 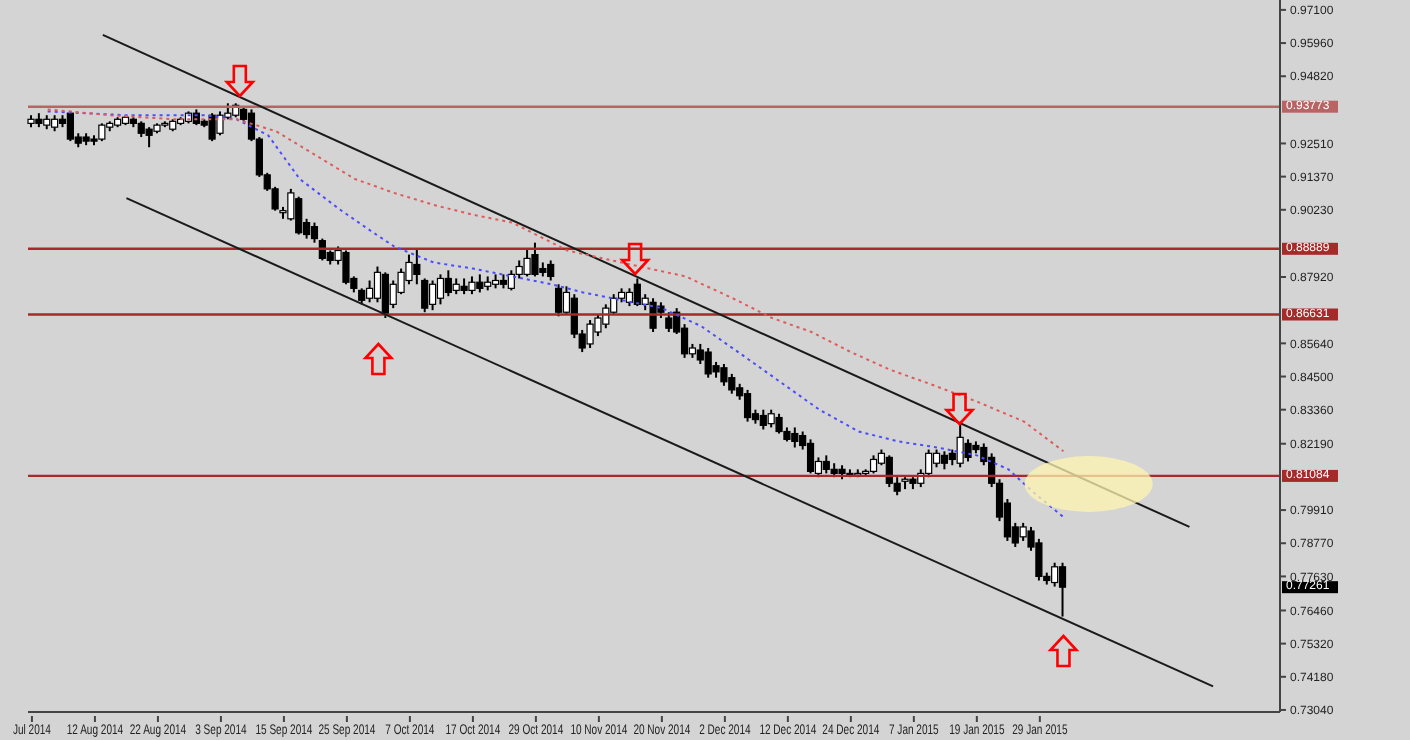 I want to click on x-tick-label: 15 Sep 2014, so click(x=284, y=730).